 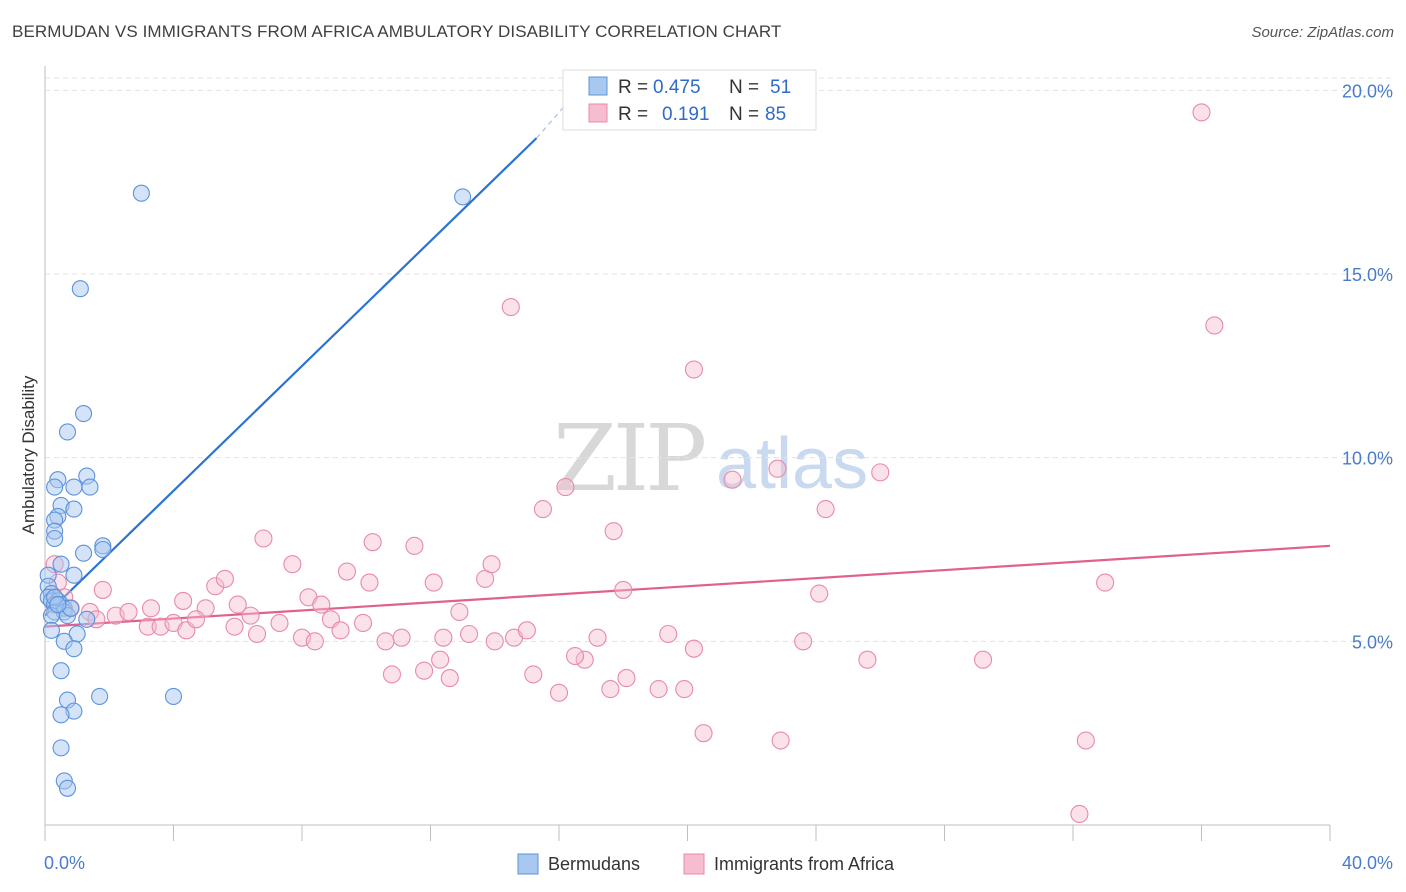 What do you see at coordinates (677, 87) in the screenshot?
I see `legend-r-value-bermudans: 0.475` at bounding box center [677, 87].